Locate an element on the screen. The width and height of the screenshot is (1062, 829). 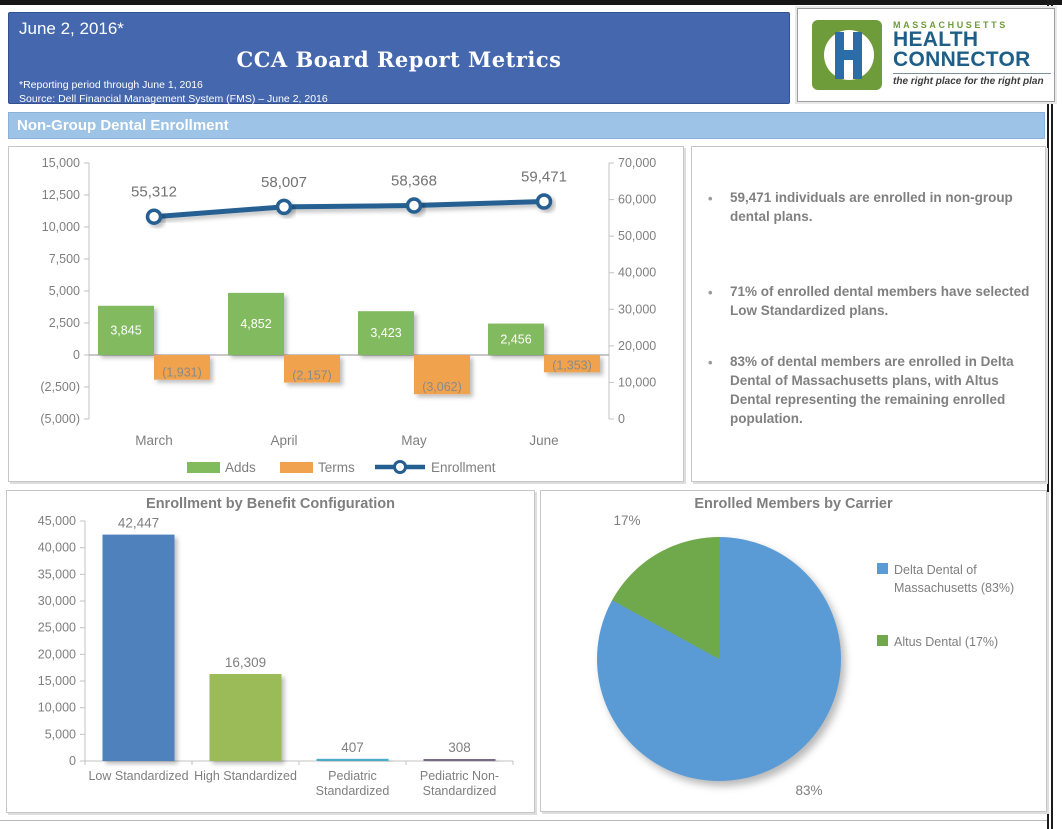
adds-bar-label: 2,456 is located at coordinates (515, 339).